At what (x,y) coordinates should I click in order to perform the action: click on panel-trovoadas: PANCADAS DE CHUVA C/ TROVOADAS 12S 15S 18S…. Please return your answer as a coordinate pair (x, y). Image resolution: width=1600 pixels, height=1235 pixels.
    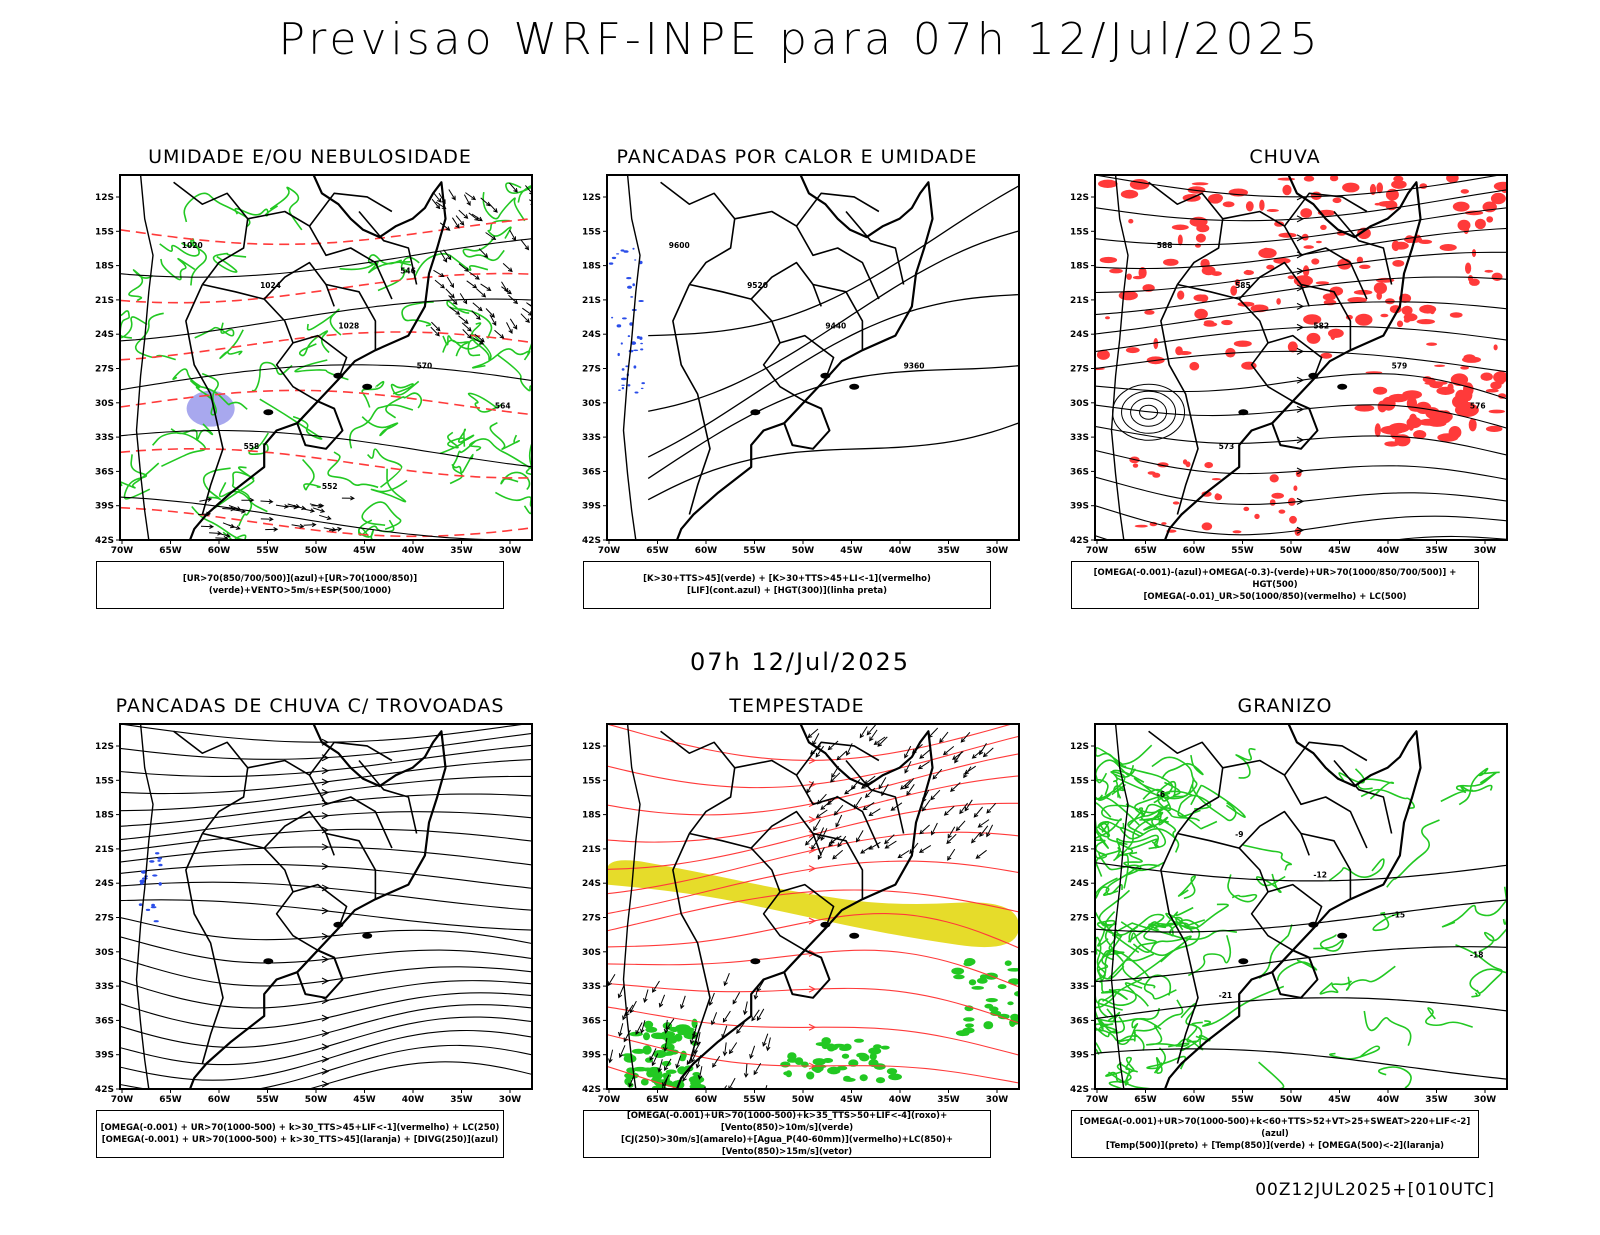
    Looking at the image, I should click on (310, 965).